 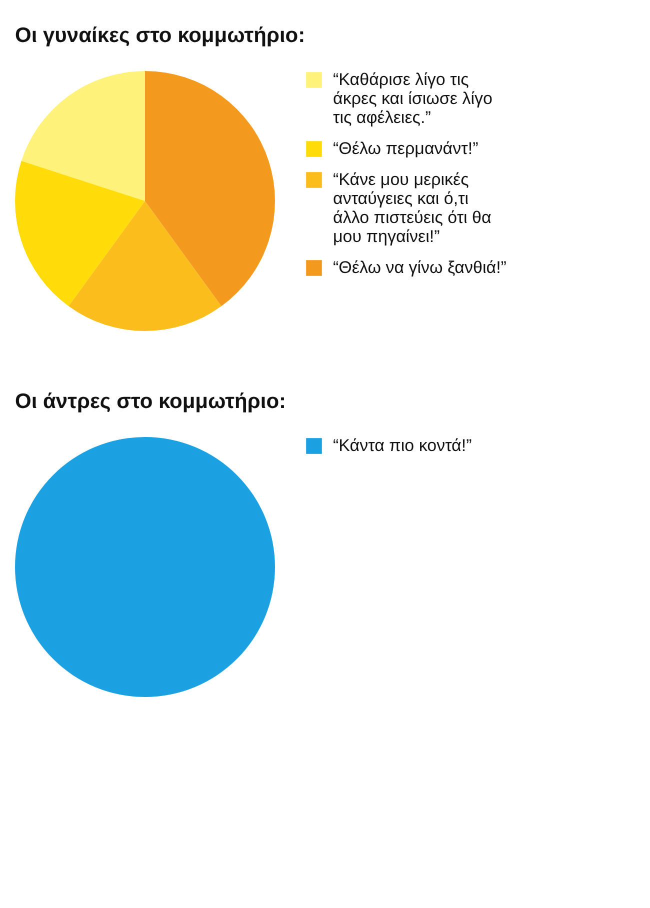 What do you see at coordinates (160, 35) in the screenshot?
I see `chart-title: Οι γυναίκες στο κομμωτήριο:` at bounding box center [160, 35].